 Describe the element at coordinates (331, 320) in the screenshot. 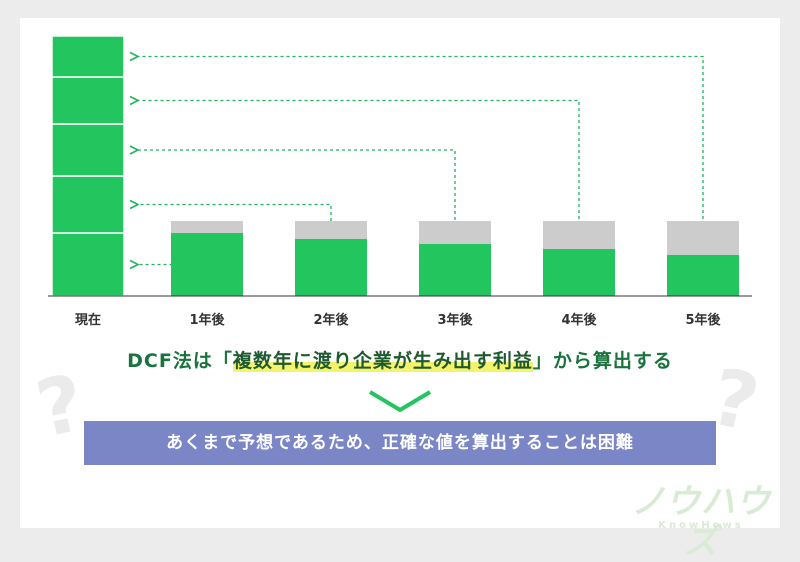

I see `x-label-year2: 2年後` at that location.